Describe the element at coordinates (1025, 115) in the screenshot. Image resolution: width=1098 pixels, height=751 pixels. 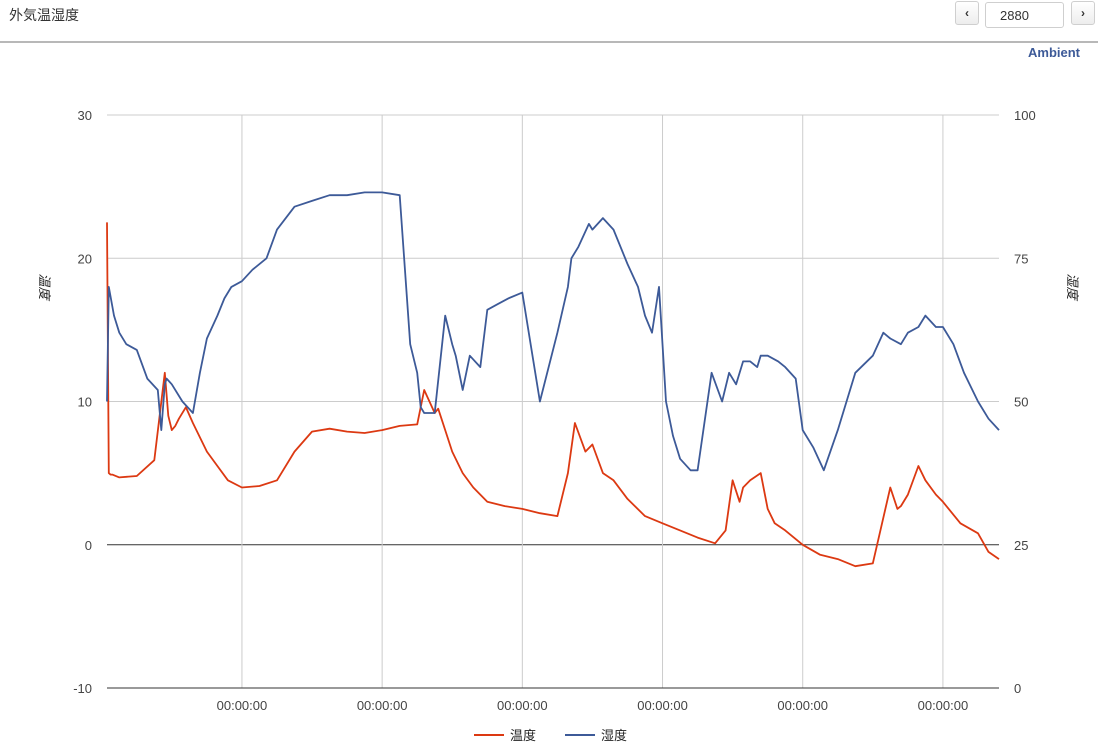
I see `y-right-tick-label: 100` at that location.